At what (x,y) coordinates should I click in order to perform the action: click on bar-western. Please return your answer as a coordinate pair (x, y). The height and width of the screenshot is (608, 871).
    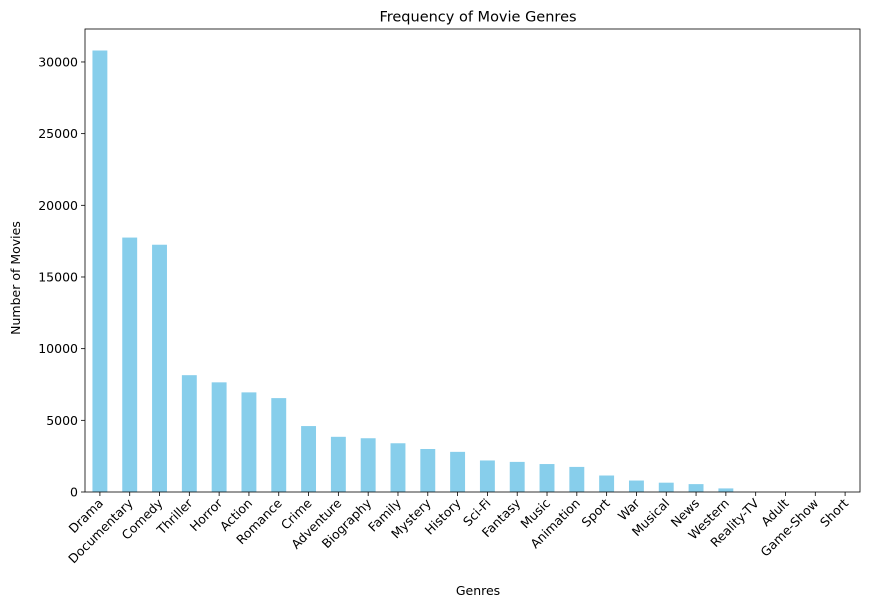
    Looking at the image, I should click on (726, 490).